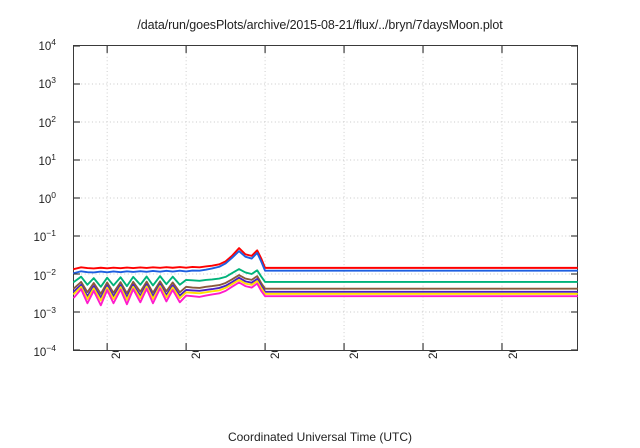  What do you see at coordinates (45, 351) in the screenshot?
I see `y-tick-label: 10⁻⁴` at bounding box center [45, 351].